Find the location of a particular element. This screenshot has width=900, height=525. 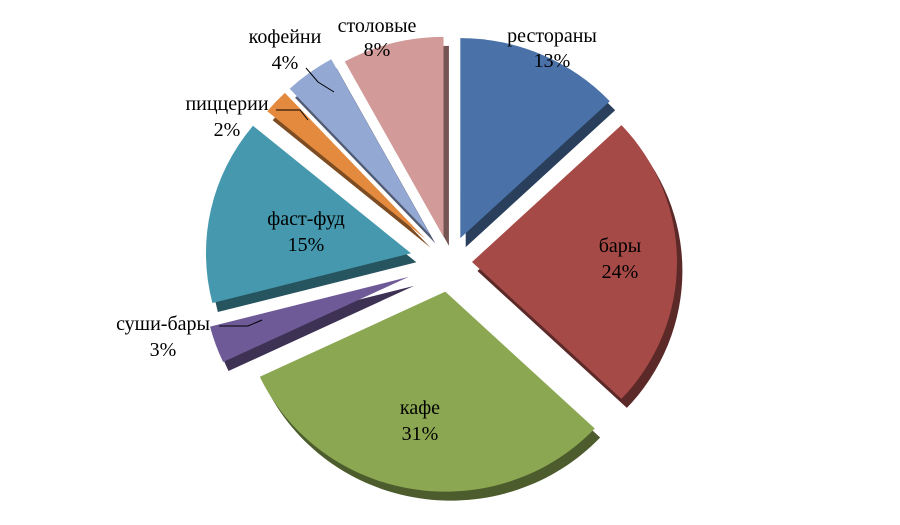

pie-slice-столовые is located at coordinates (396, 141).